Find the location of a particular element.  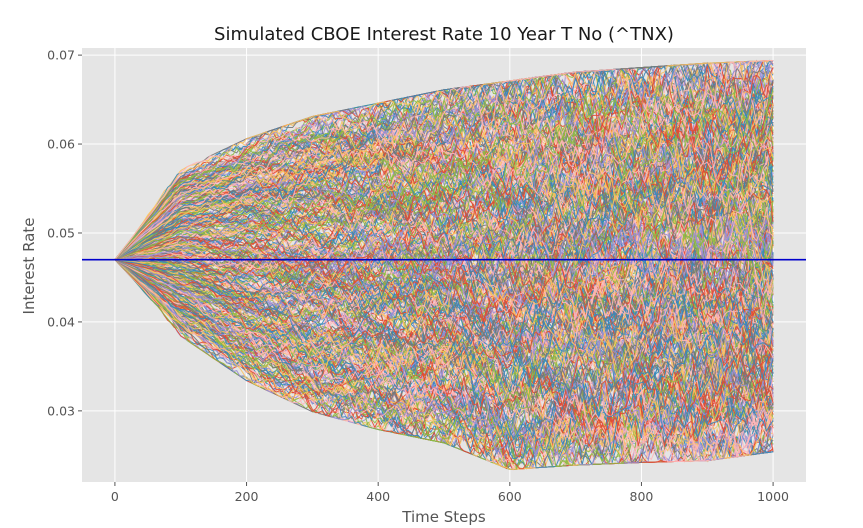

x-tick-label: 200 is located at coordinates (247, 496).